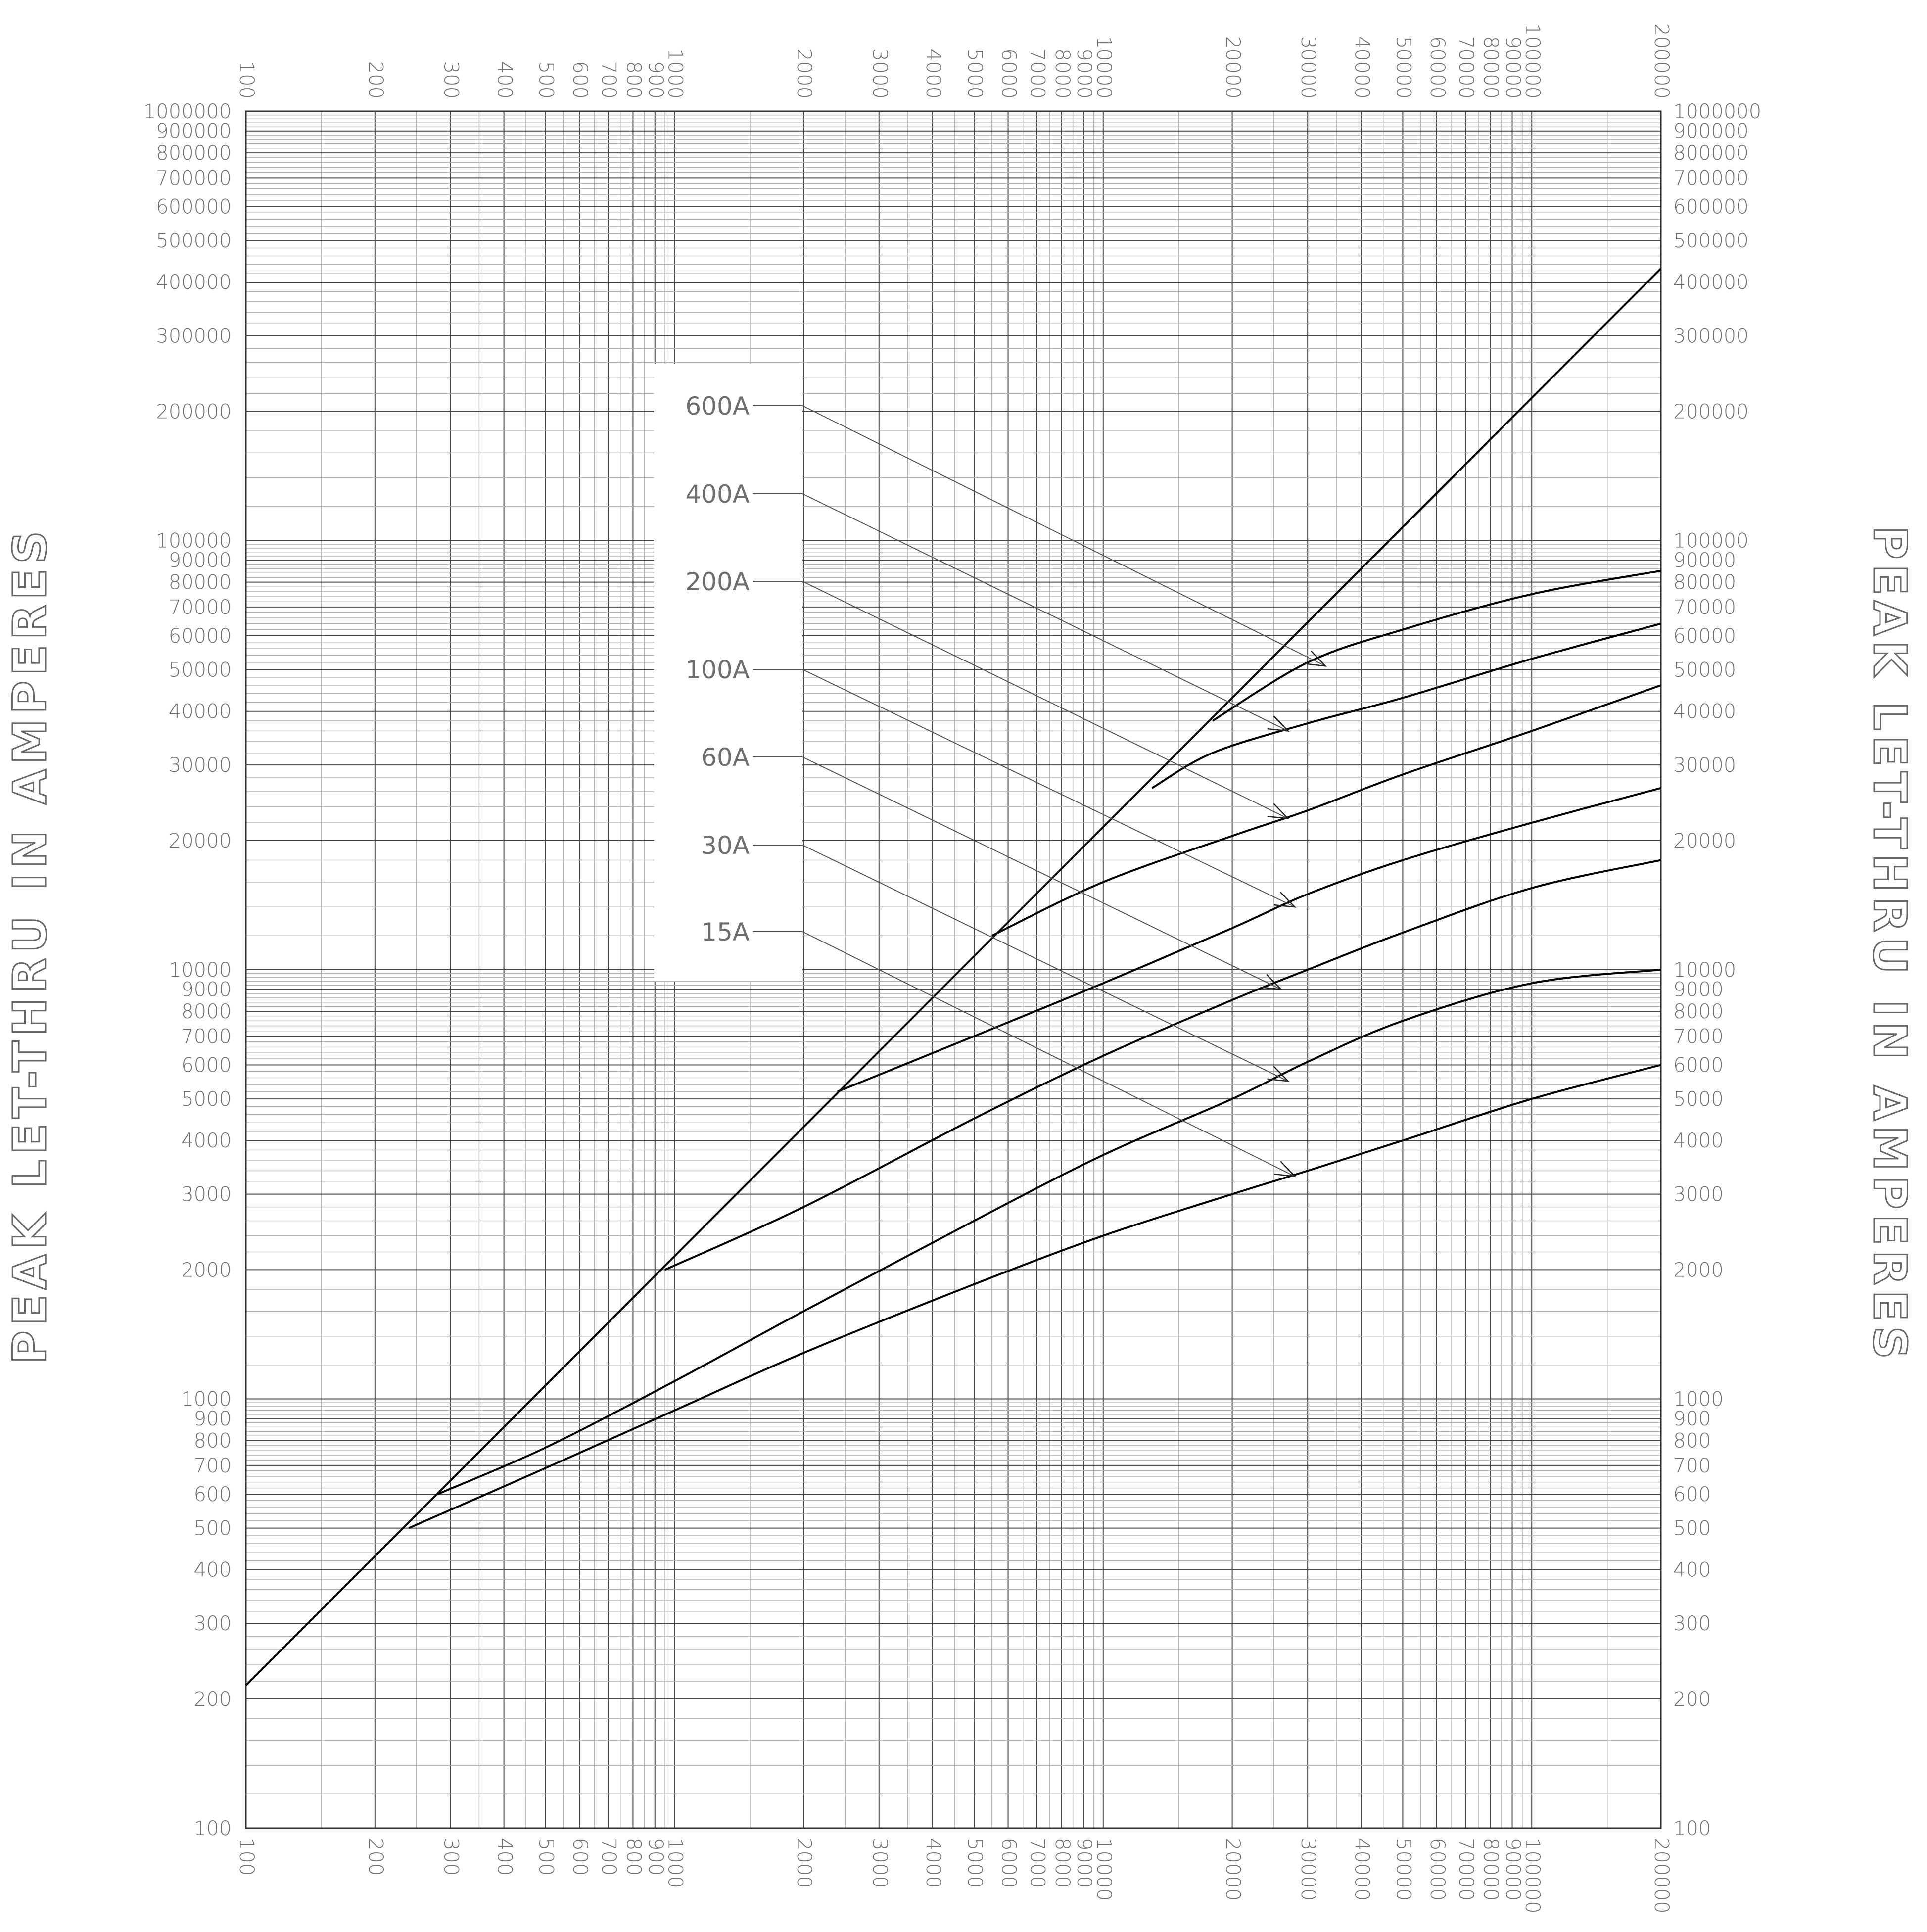  I want to click on y-tick-label-left: 500, so click(213, 1528).